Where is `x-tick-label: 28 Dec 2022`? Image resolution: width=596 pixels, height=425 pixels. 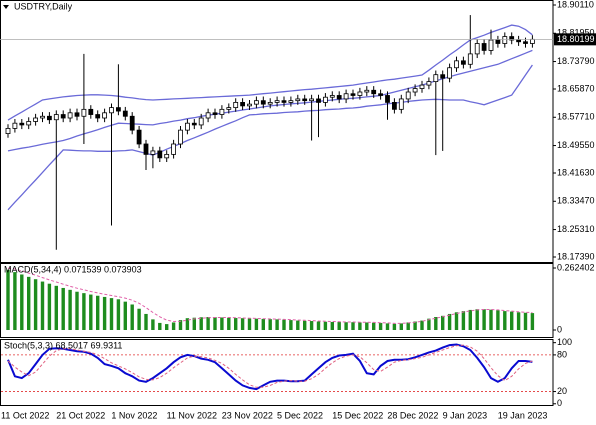 x-tick-label: 28 Dec 2022 is located at coordinates (412, 415).